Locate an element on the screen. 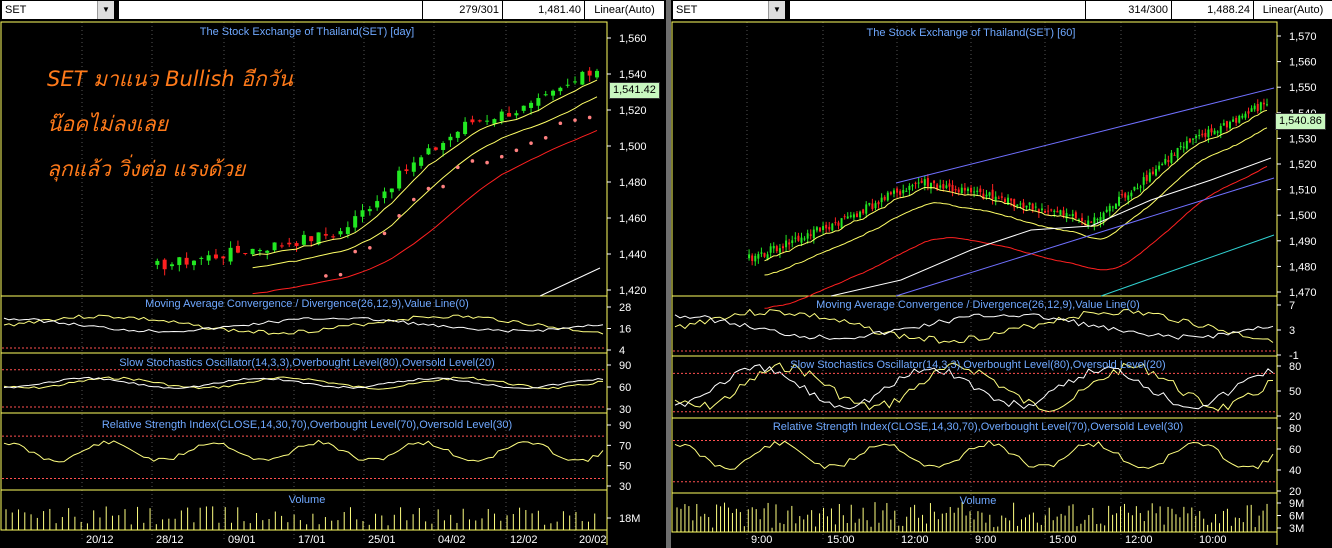 This screenshot has height=548, width=1332. panel-divider is located at coordinates (668, 274).